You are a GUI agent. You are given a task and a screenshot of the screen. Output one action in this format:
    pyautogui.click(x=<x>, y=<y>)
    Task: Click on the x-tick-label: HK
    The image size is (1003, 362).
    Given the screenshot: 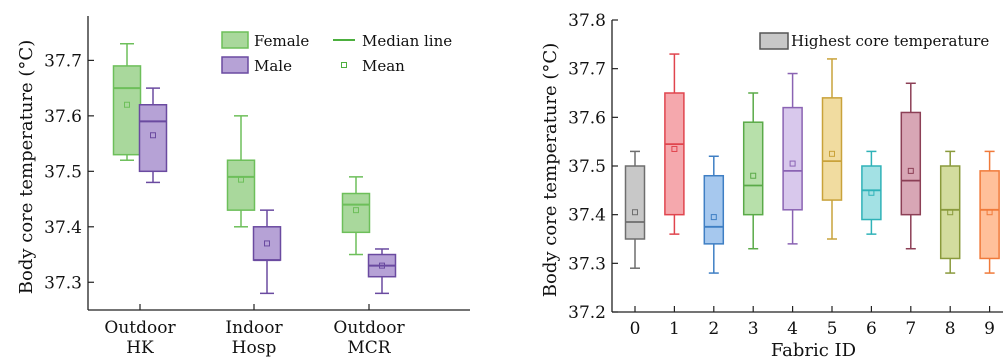 What is the action you would take?
    pyautogui.click(x=140, y=348)
    